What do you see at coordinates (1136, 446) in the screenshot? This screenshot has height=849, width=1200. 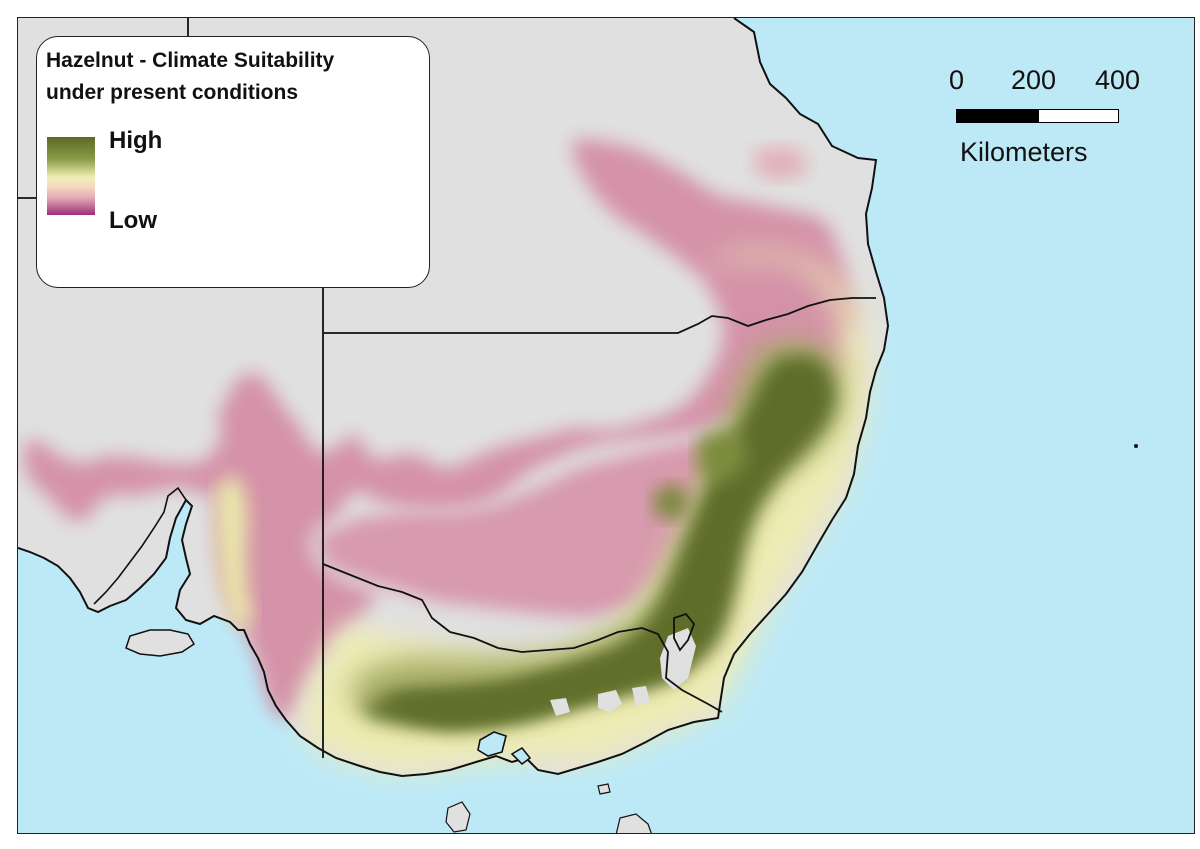 I see `lord-howe-islet` at bounding box center [1136, 446].